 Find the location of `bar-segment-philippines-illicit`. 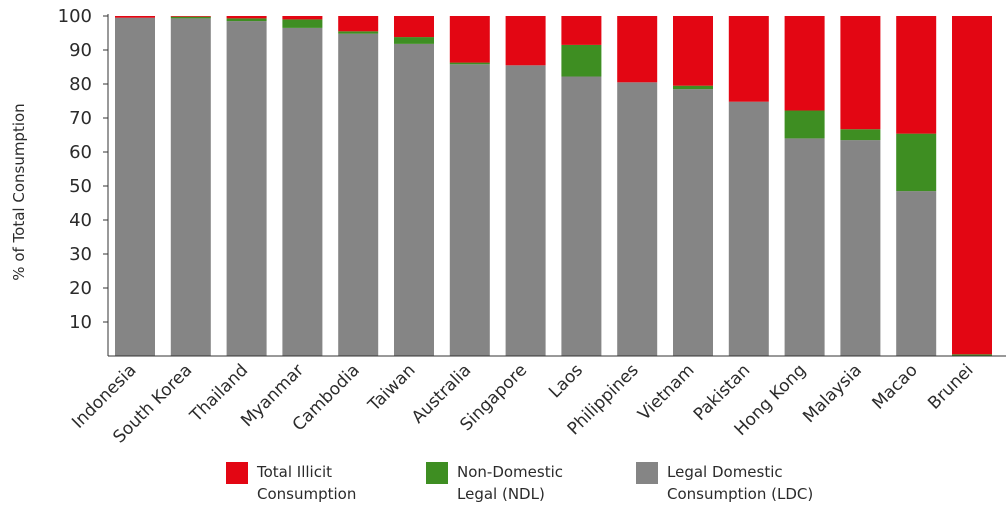

bar-segment-philippines-illicit is located at coordinates (637, 49).